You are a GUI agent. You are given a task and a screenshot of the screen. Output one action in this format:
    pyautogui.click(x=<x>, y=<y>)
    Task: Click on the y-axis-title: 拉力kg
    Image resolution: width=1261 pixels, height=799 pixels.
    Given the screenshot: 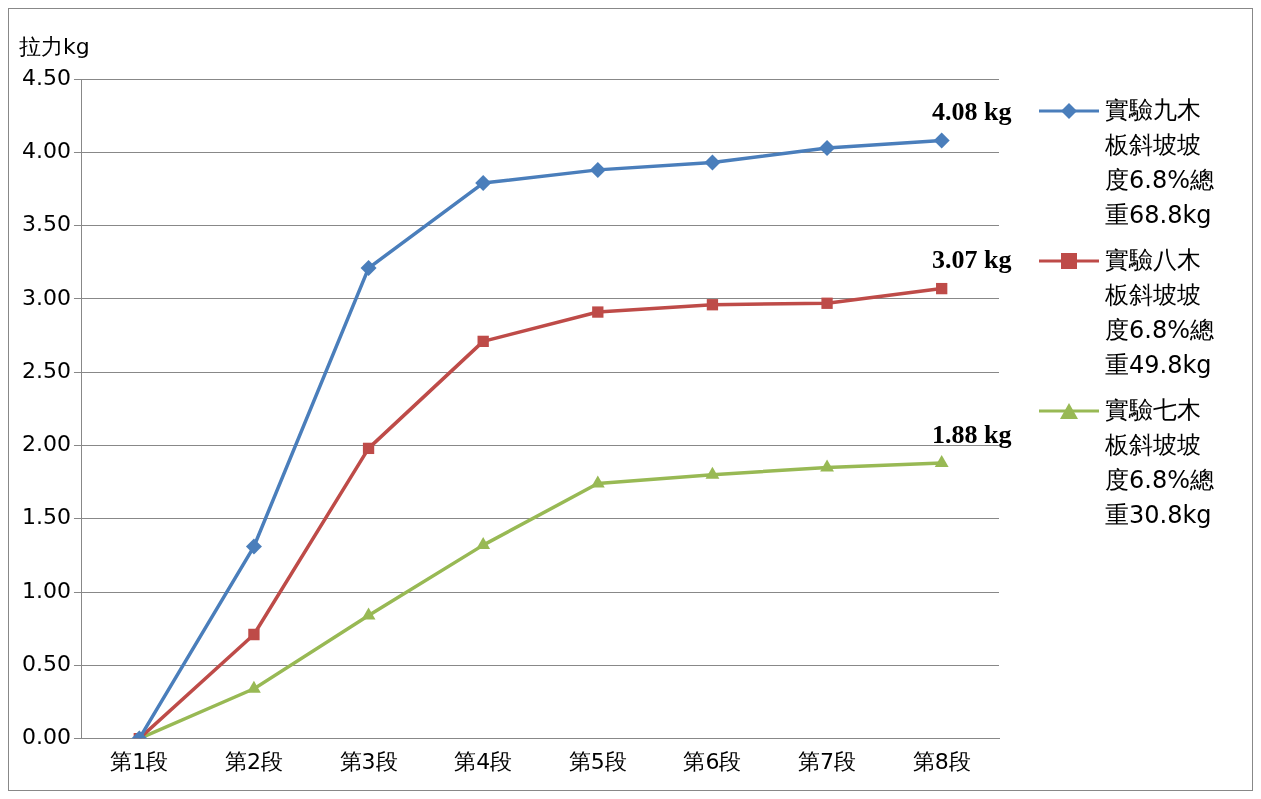 What is the action you would take?
    pyautogui.click(x=54, y=46)
    